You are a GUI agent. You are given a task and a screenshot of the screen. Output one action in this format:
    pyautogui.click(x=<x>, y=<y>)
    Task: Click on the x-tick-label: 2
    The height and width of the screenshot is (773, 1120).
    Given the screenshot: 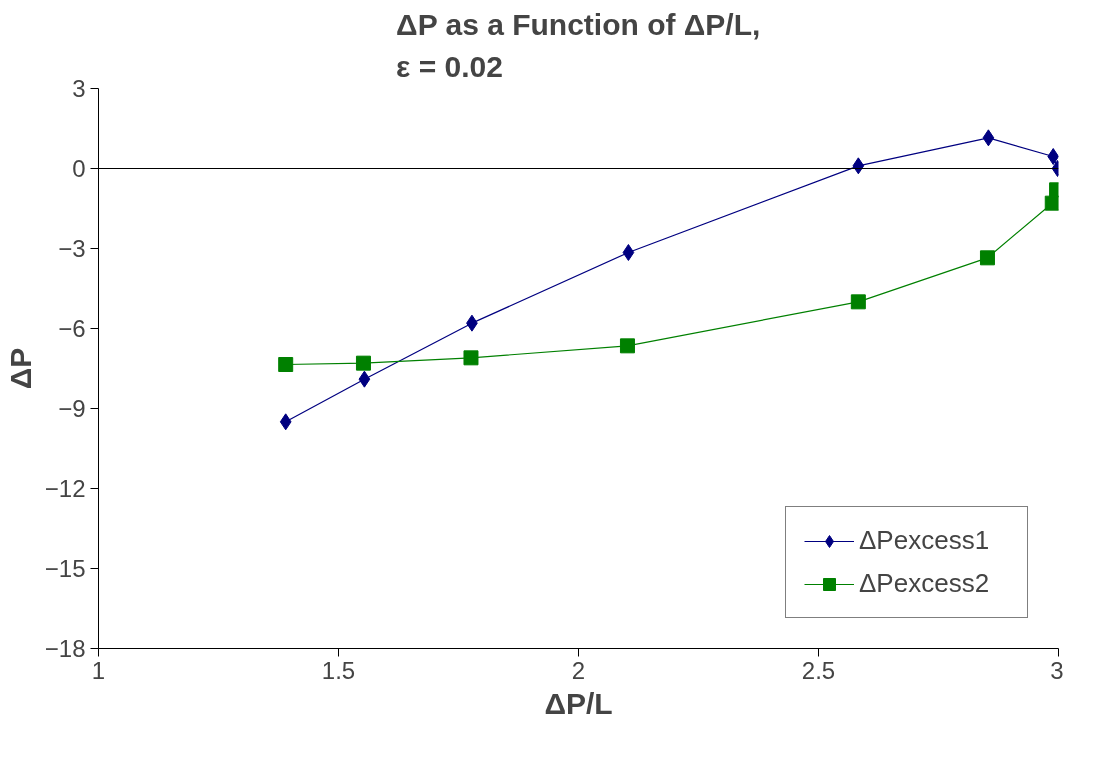 What is the action you would take?
    pyautogui.click(x=578, y=670)
    